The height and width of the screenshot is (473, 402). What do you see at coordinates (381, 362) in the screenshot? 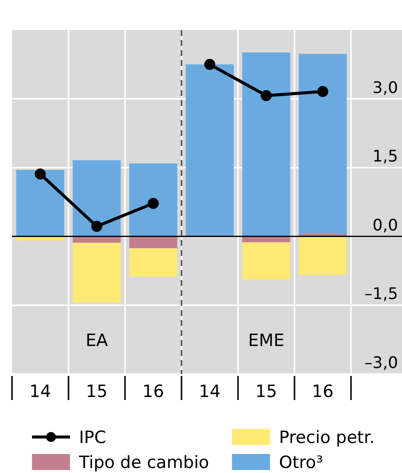
I see `y-tick-label: –3,0` at bounding box center [381, 362].